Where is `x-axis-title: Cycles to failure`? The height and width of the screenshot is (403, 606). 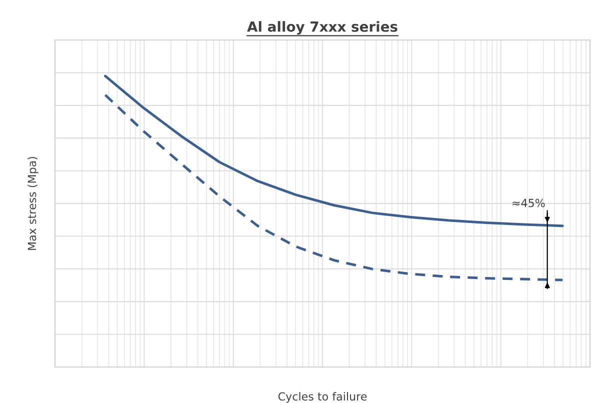 x-axis-title: Cycles to failure is located at coordinates (322, 397).